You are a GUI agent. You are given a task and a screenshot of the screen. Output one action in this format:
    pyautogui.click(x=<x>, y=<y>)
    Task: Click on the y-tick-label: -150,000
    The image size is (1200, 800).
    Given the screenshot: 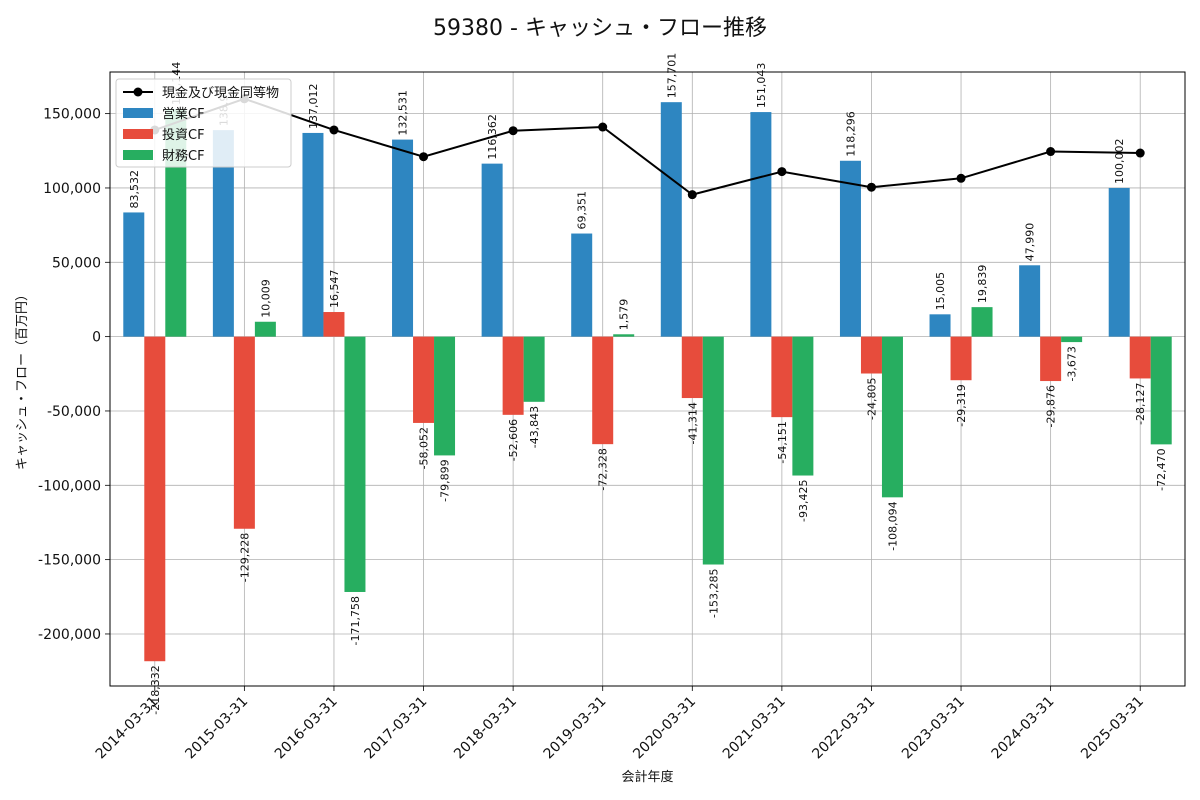 What is the action you would take?
    pyautogui.click(x=69, y=561)
    